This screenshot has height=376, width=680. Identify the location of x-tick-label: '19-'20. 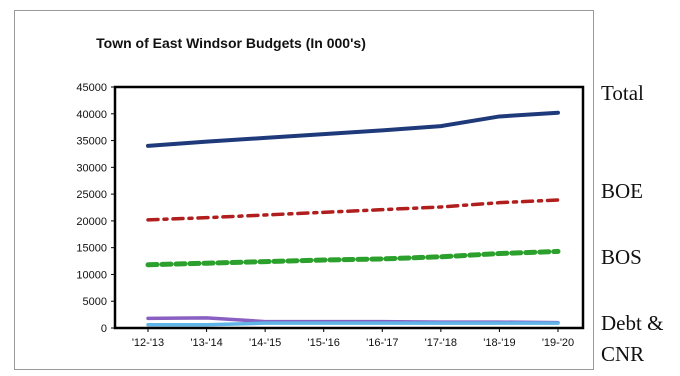
(558, 343).